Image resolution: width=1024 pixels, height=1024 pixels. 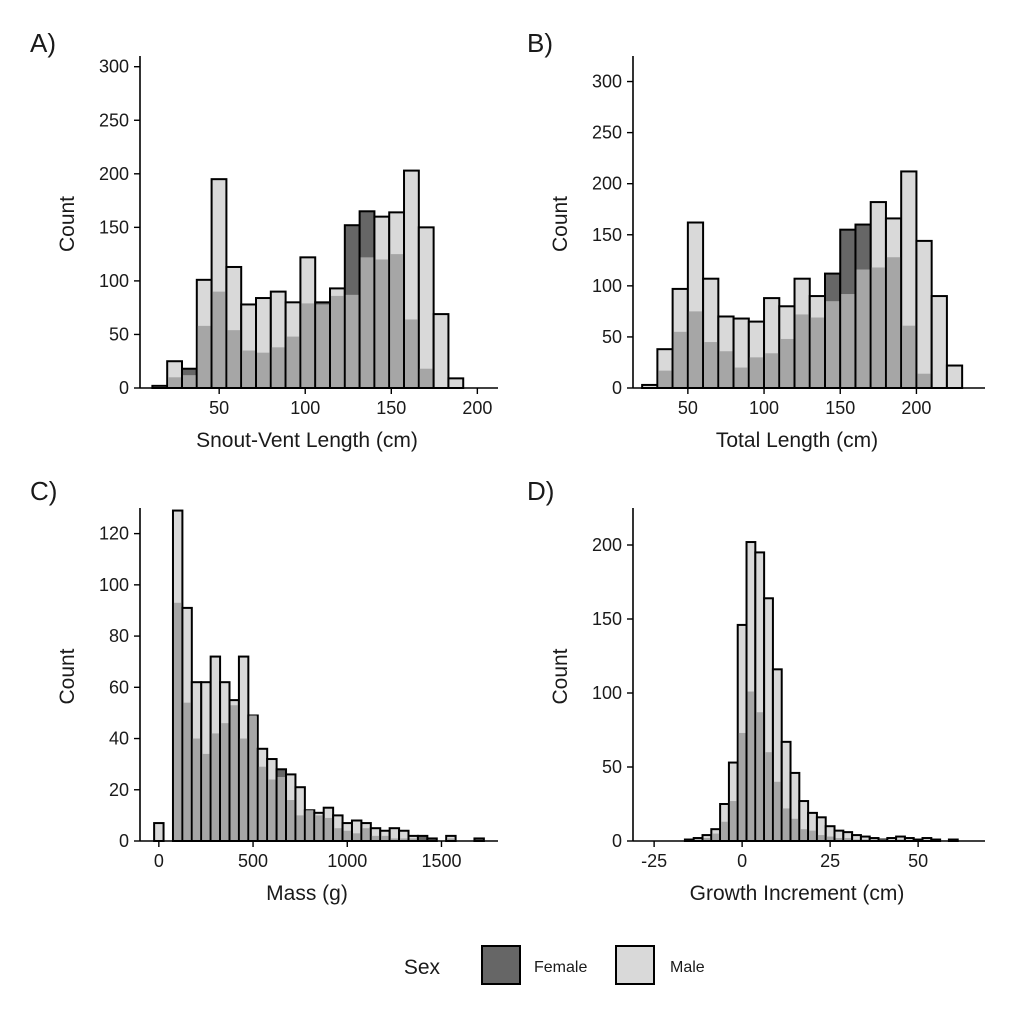 What do you see at coordinates (253, 861) in the screenshot?
I see `x-tick-label: 500` at bounding box center [253, 861].